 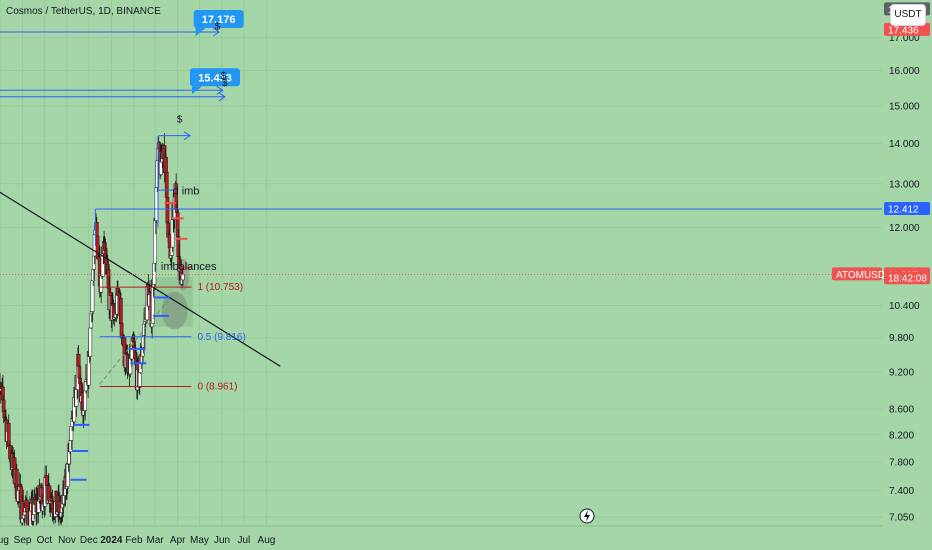 I want to click on time-axis-label: Feb, so click(x=134, y=540).